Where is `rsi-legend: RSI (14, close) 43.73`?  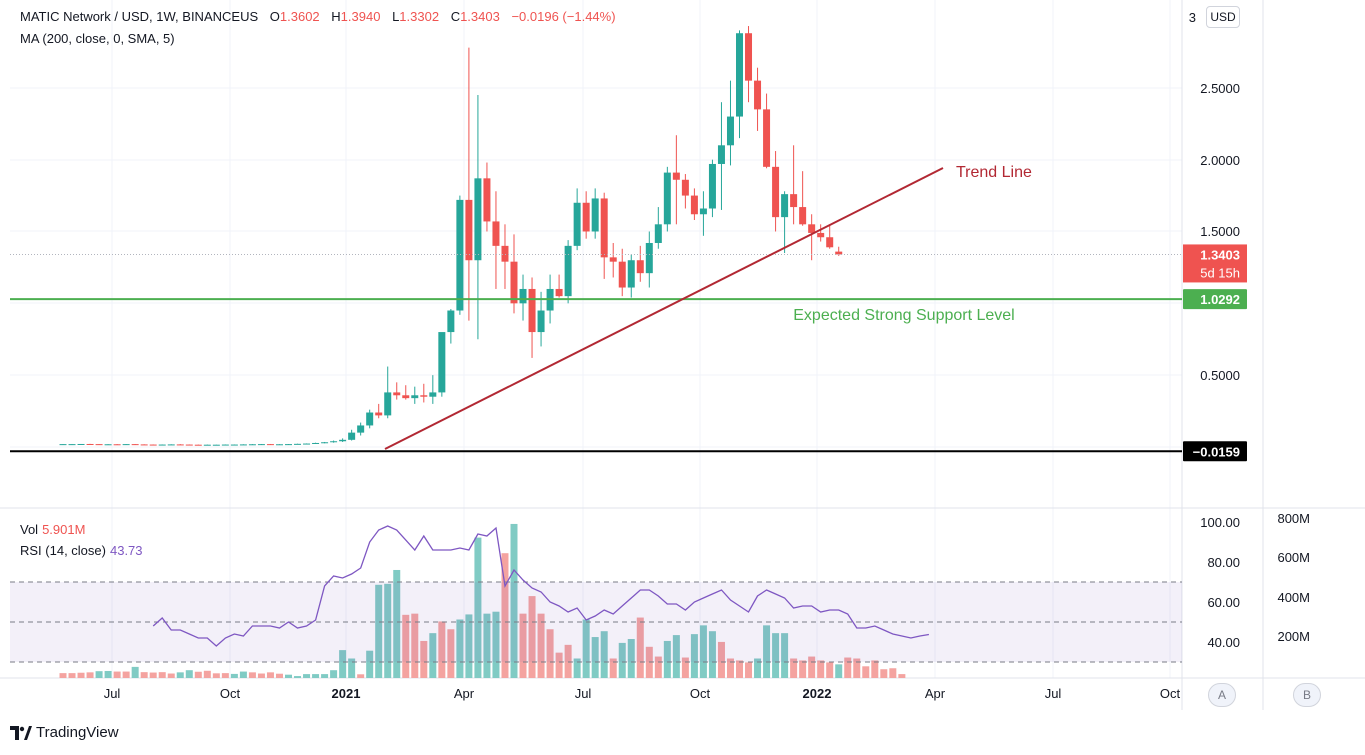 rsi-legend: RSI (14, close) 43.73 is located at coordinates (81, 550).